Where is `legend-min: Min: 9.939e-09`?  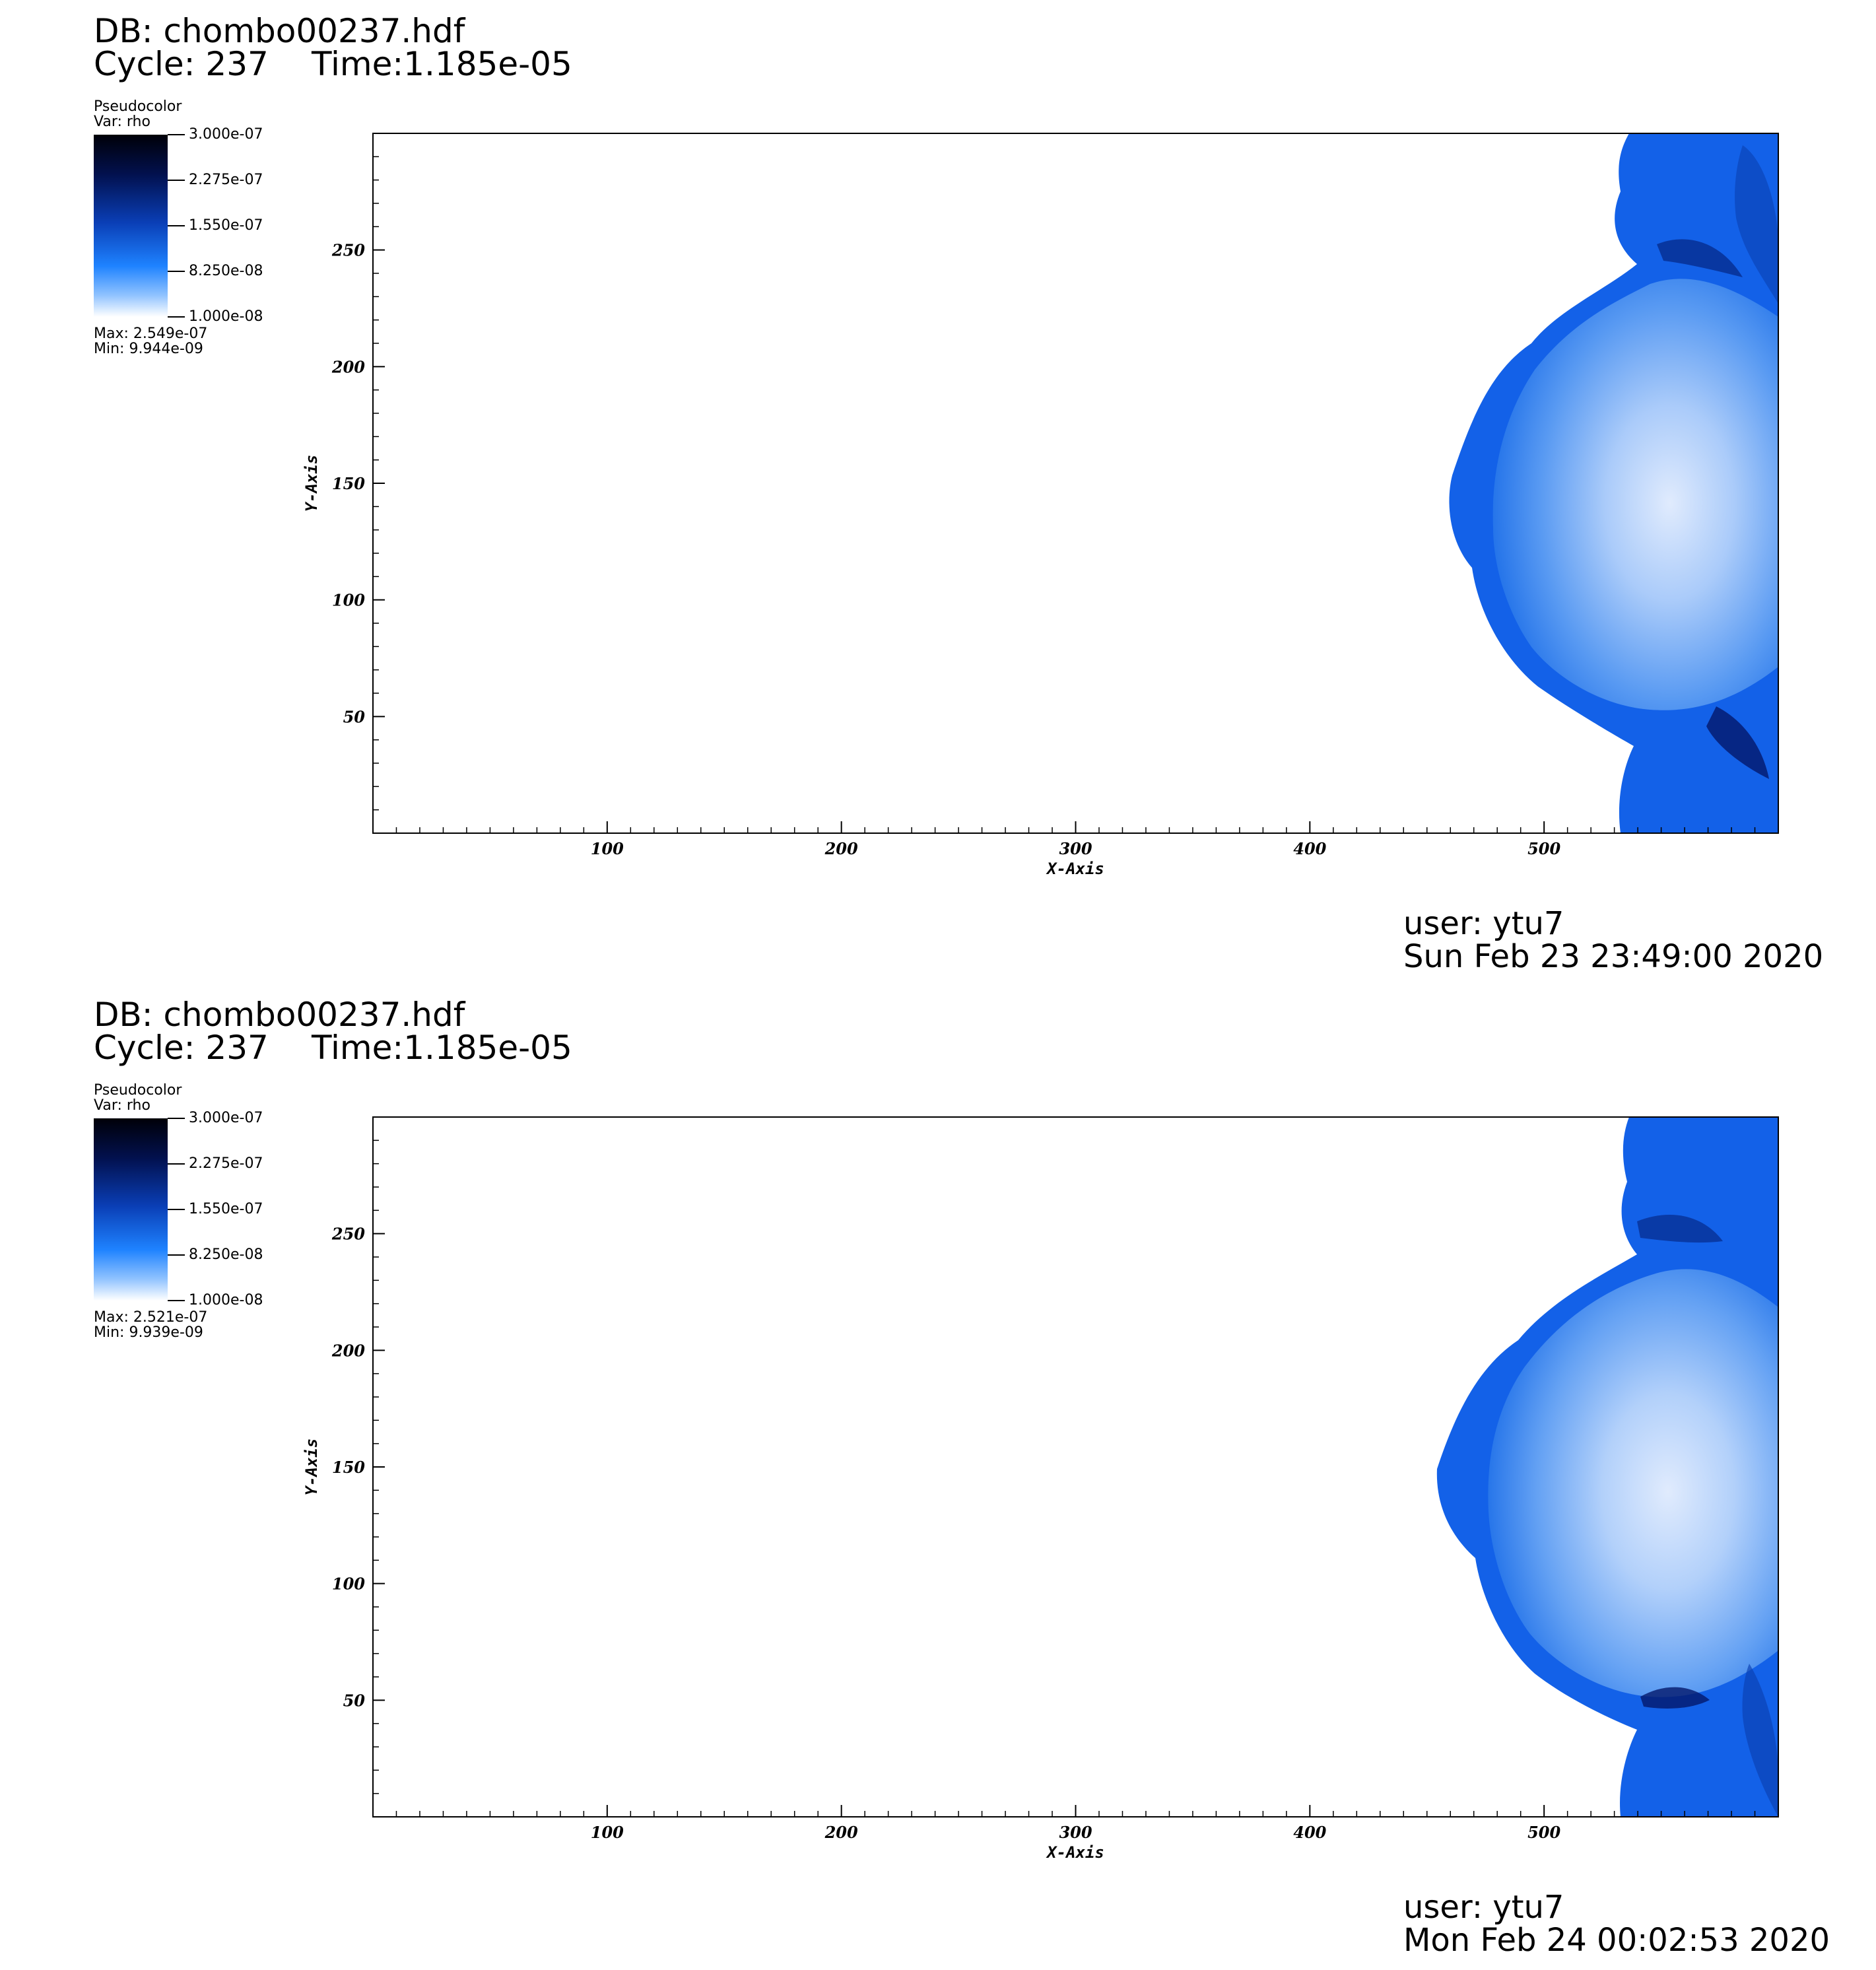
legend-min: Min: 9.939e-09 is located at coordinates (148, 1332).